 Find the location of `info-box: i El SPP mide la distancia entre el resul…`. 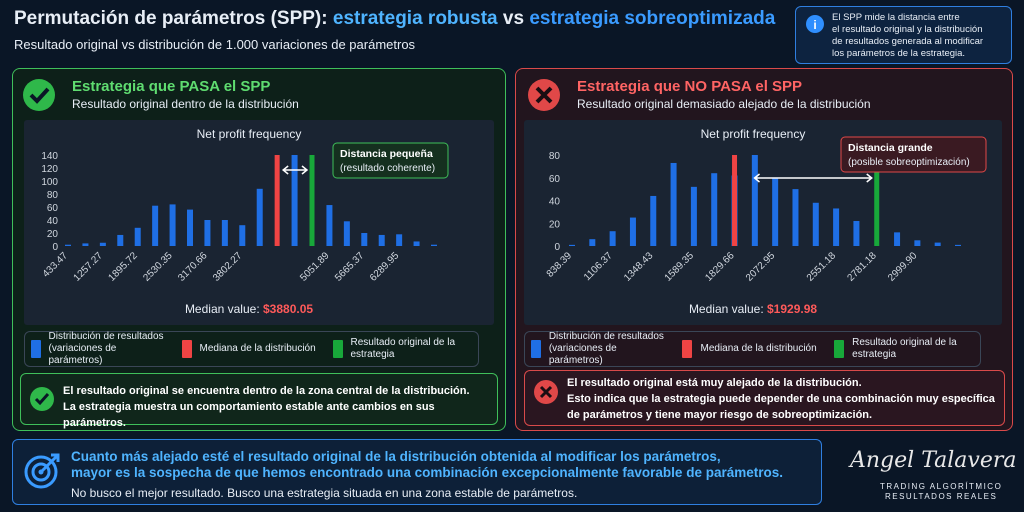

info-box: i El SPP mide la distancia entre el resul… is located at coordinates (903, 35).